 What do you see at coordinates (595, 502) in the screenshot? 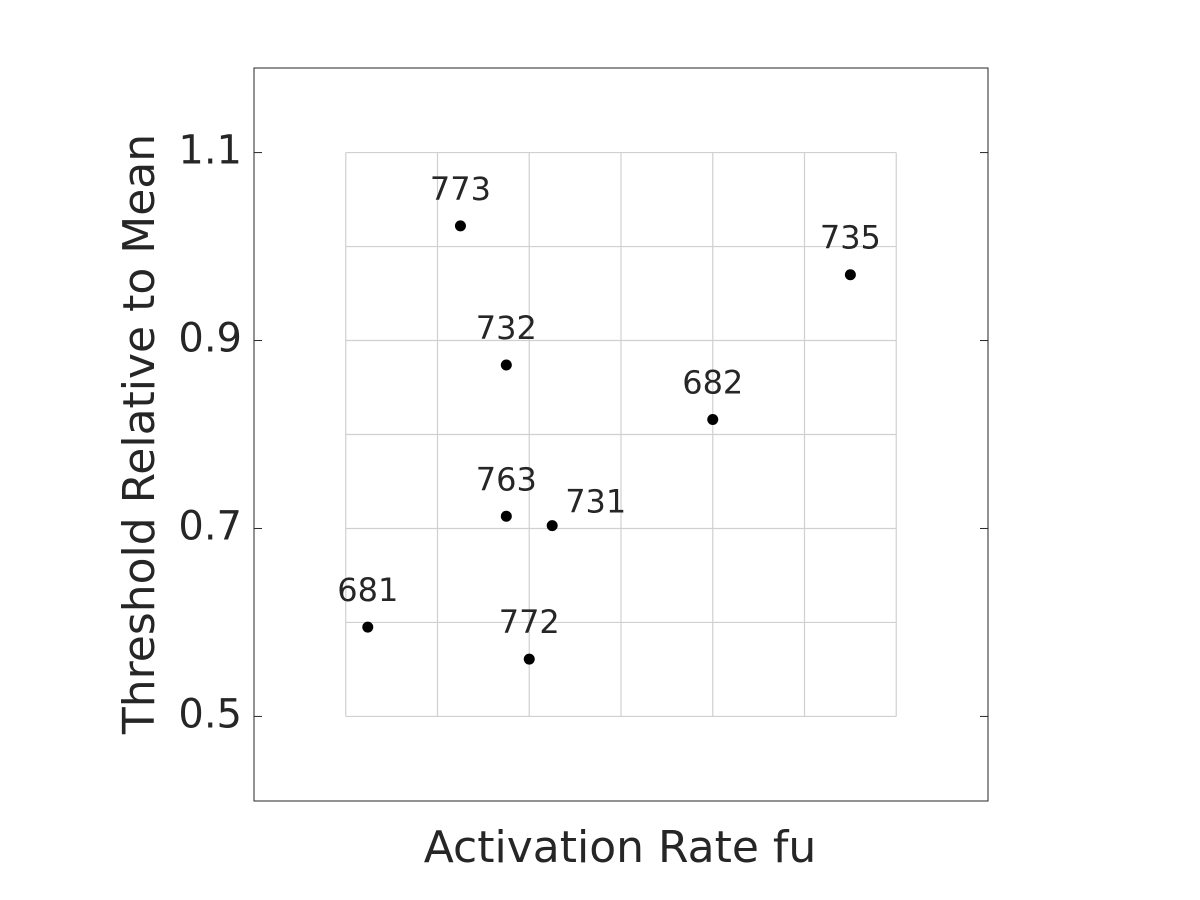
I see `point-label: 731` at bounding box center [595, 502].